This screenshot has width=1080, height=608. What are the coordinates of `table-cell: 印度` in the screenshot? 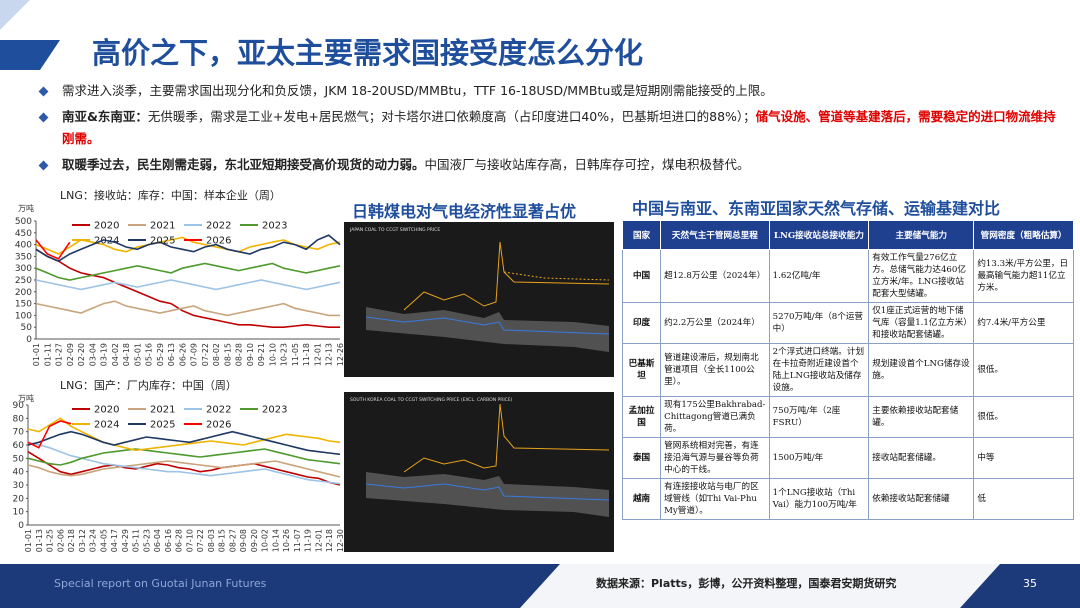 It's located at (641, 323).